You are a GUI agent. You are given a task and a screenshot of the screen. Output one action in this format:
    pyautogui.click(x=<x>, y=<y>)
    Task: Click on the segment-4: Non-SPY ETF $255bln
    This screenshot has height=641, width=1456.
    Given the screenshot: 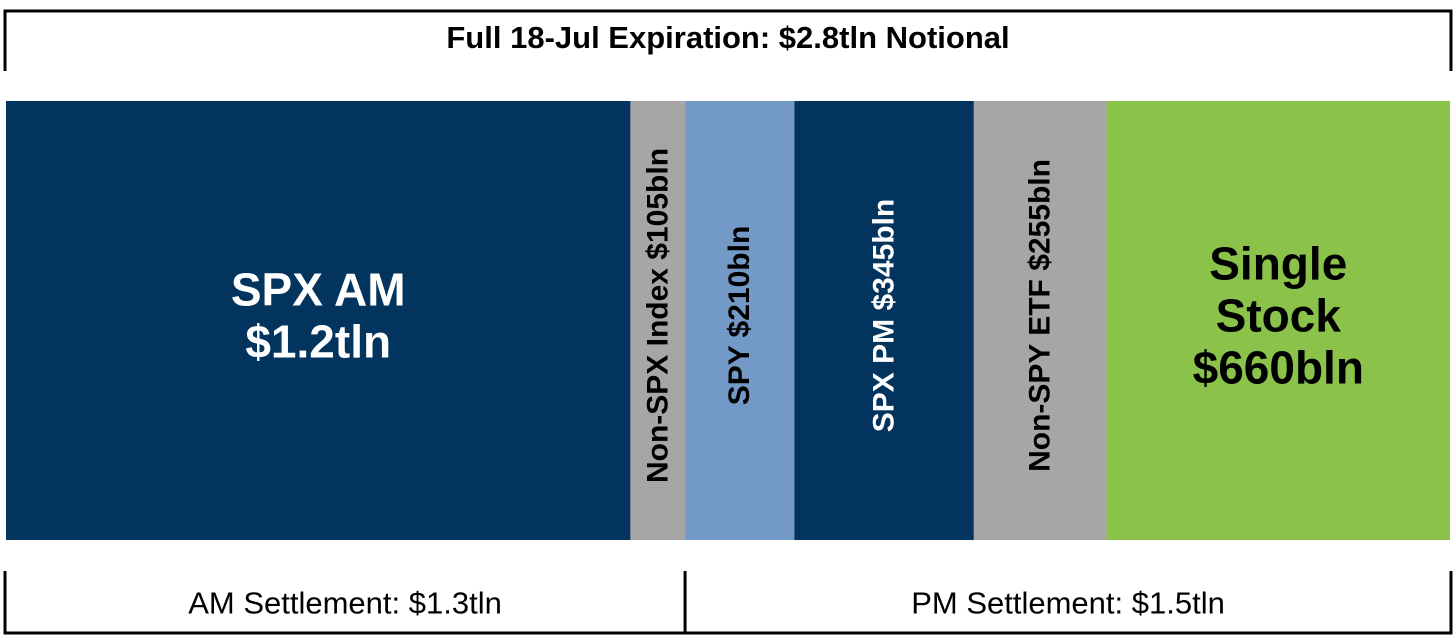 What is the action you would take?
    pyautogui.click(x=1040, y=320)
    